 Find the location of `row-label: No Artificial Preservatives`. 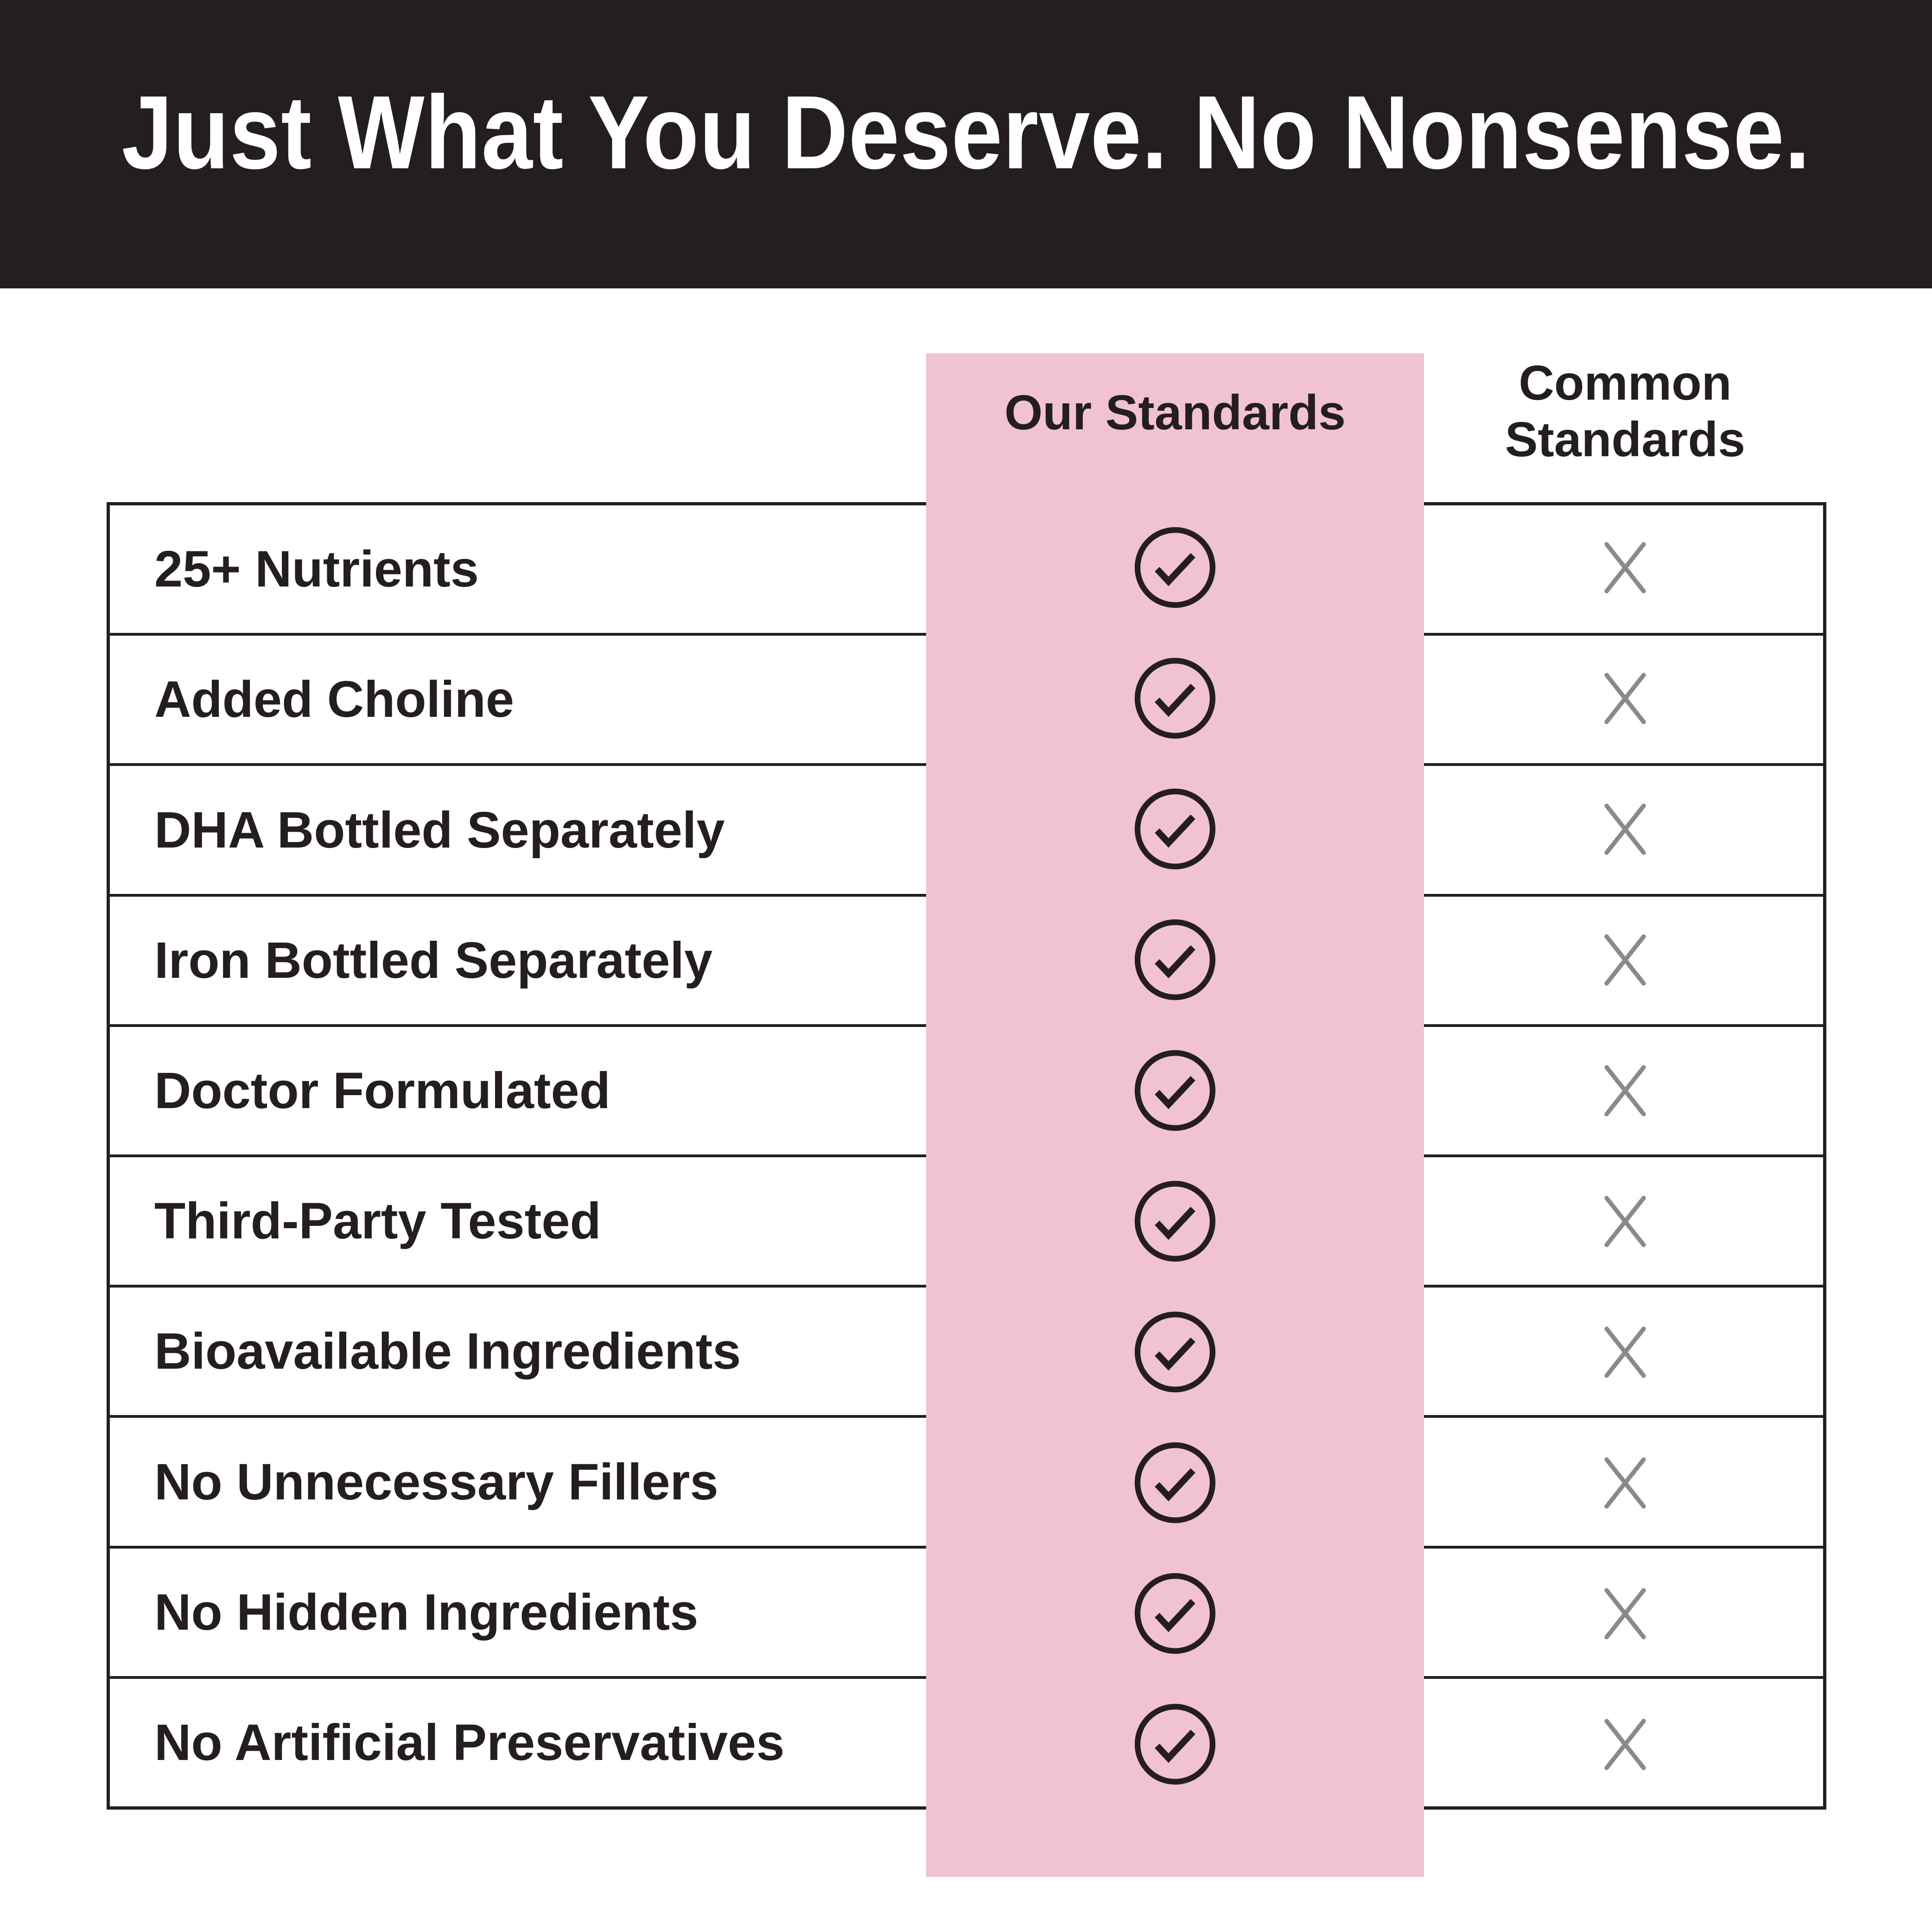

row-label: No Artificial Preservatives is located at coordinates (469, 1742).